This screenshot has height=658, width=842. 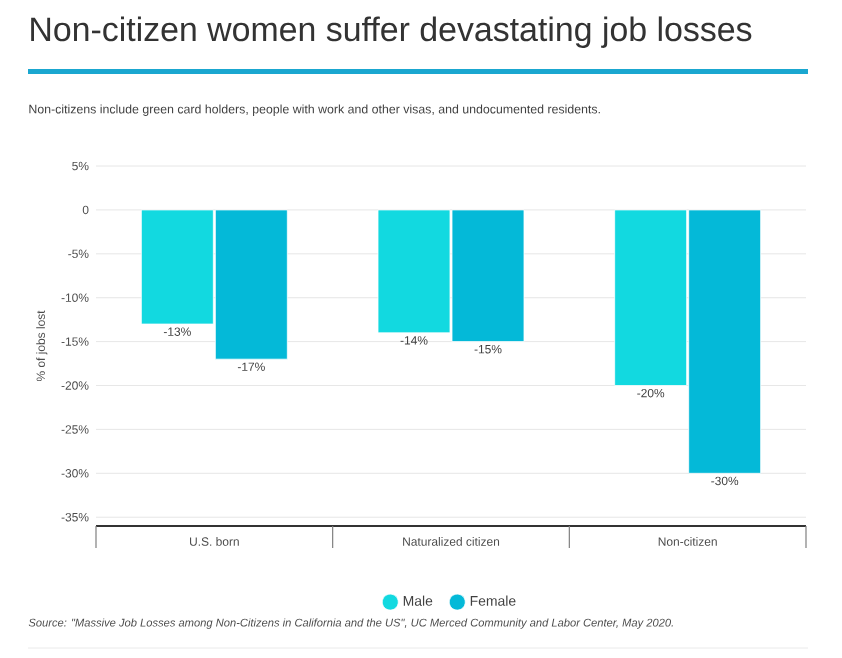 I want to click on chart-title: Non-citizen women suffer devastating job losses, so click(x=391, y=32).